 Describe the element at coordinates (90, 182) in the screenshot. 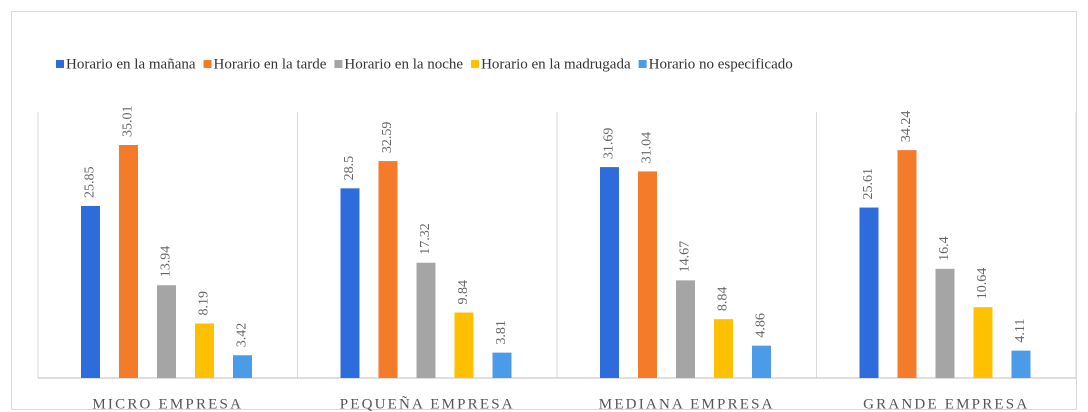

I see `value-label: 25.85` at that location.